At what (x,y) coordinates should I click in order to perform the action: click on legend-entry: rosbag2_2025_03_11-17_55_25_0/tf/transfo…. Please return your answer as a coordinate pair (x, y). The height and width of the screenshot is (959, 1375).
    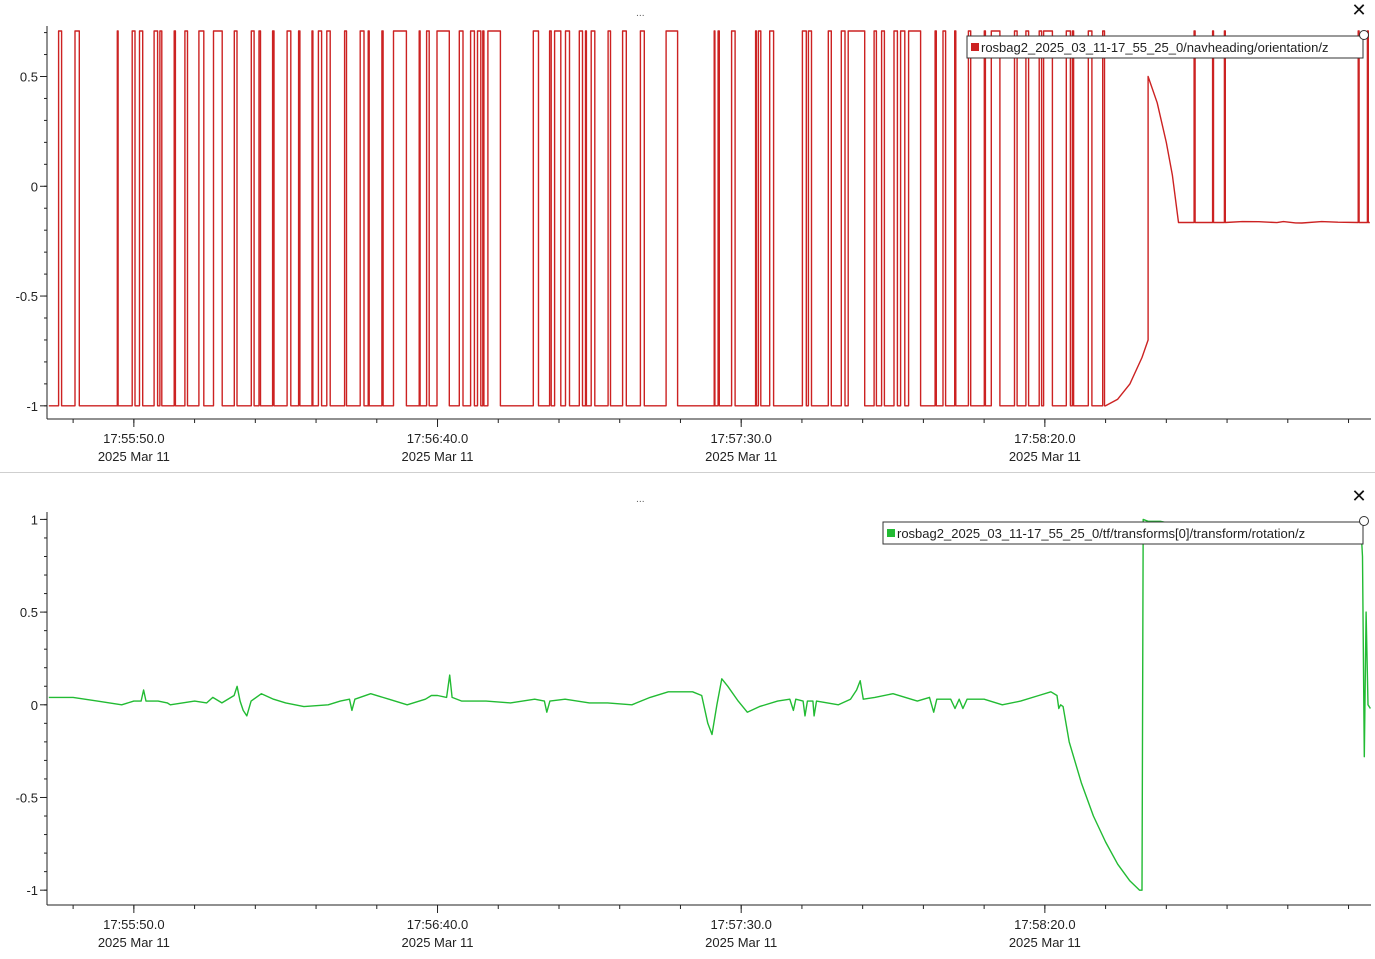
    Looking at the image, I should click on (1101, 533).